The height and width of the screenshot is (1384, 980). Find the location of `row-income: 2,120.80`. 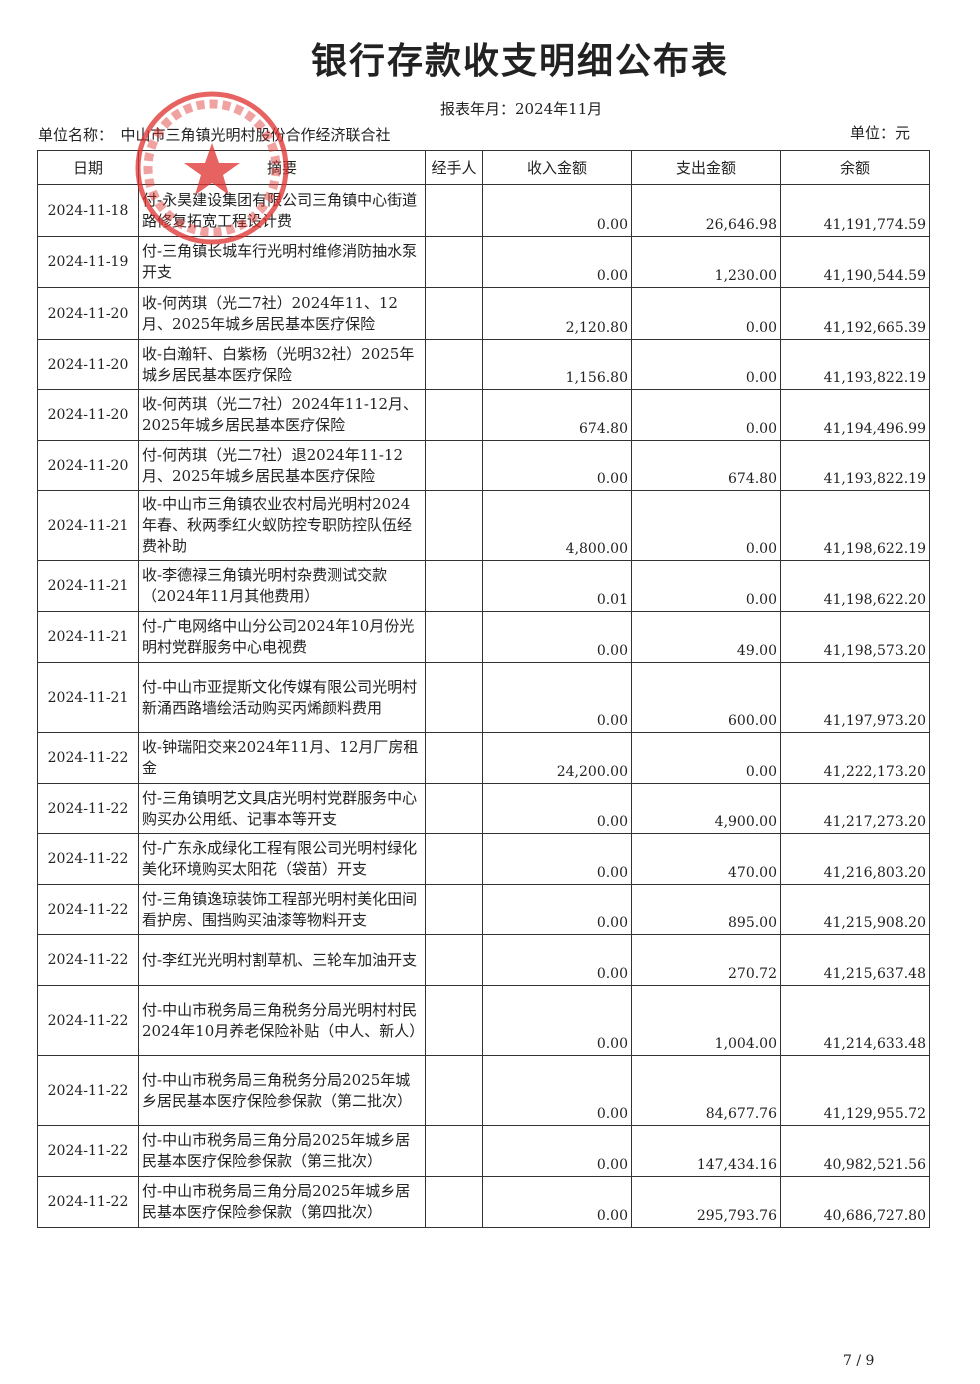

row-income: 2,120.80 is located at coordinates (557, 313).